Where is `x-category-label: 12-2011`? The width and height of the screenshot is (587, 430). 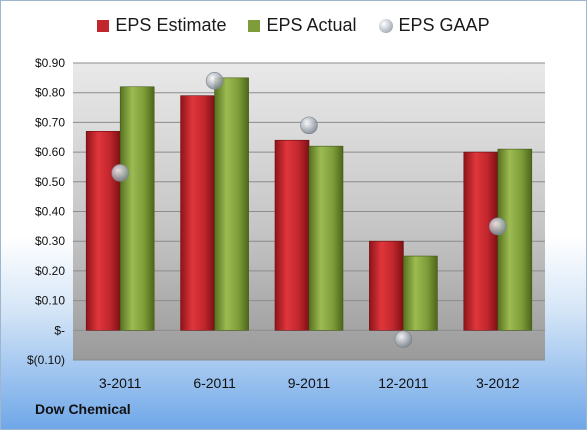 x-category-label: 12-2011 is located at coordinates (403, 383).